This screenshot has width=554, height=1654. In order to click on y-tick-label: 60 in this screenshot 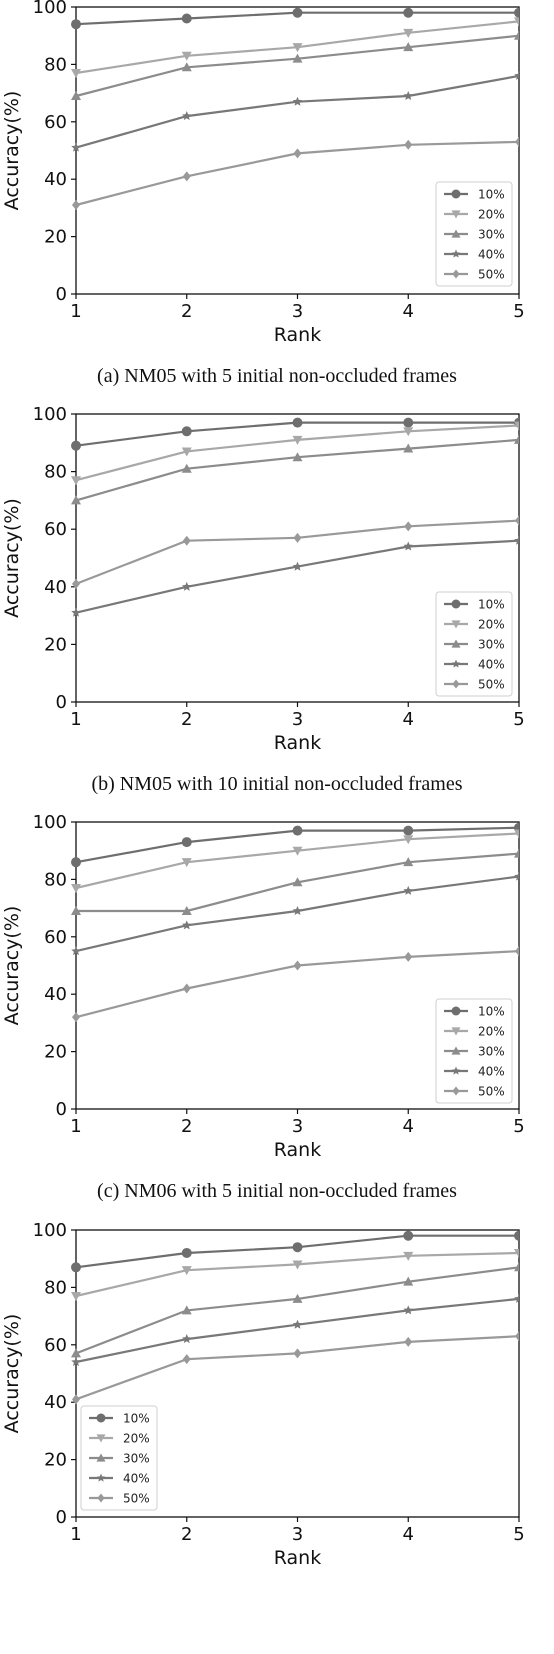, I will do `click(55, 122)`.